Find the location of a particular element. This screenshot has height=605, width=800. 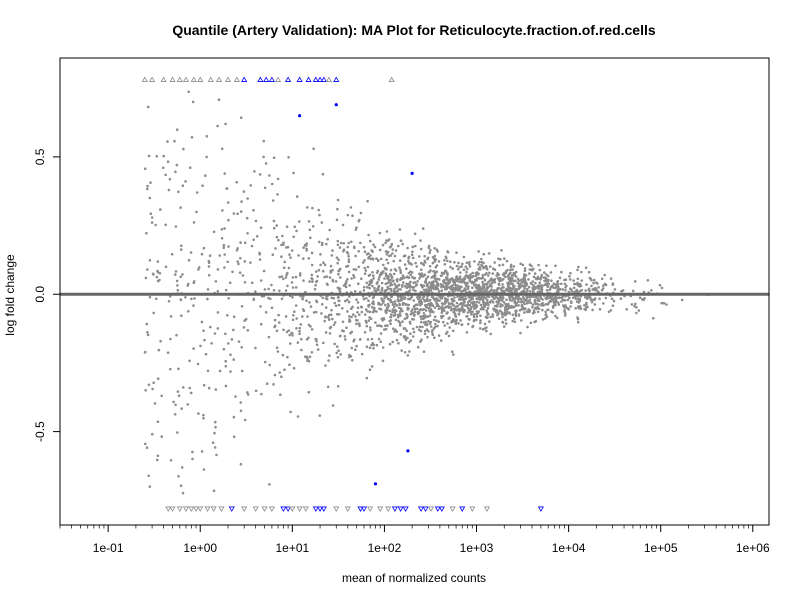

x-axis: 1e-01 1e+00 1e+01 1e+02 1e+03 1e+04 1e+05 1e+06 is located at coordinates (414, 540).